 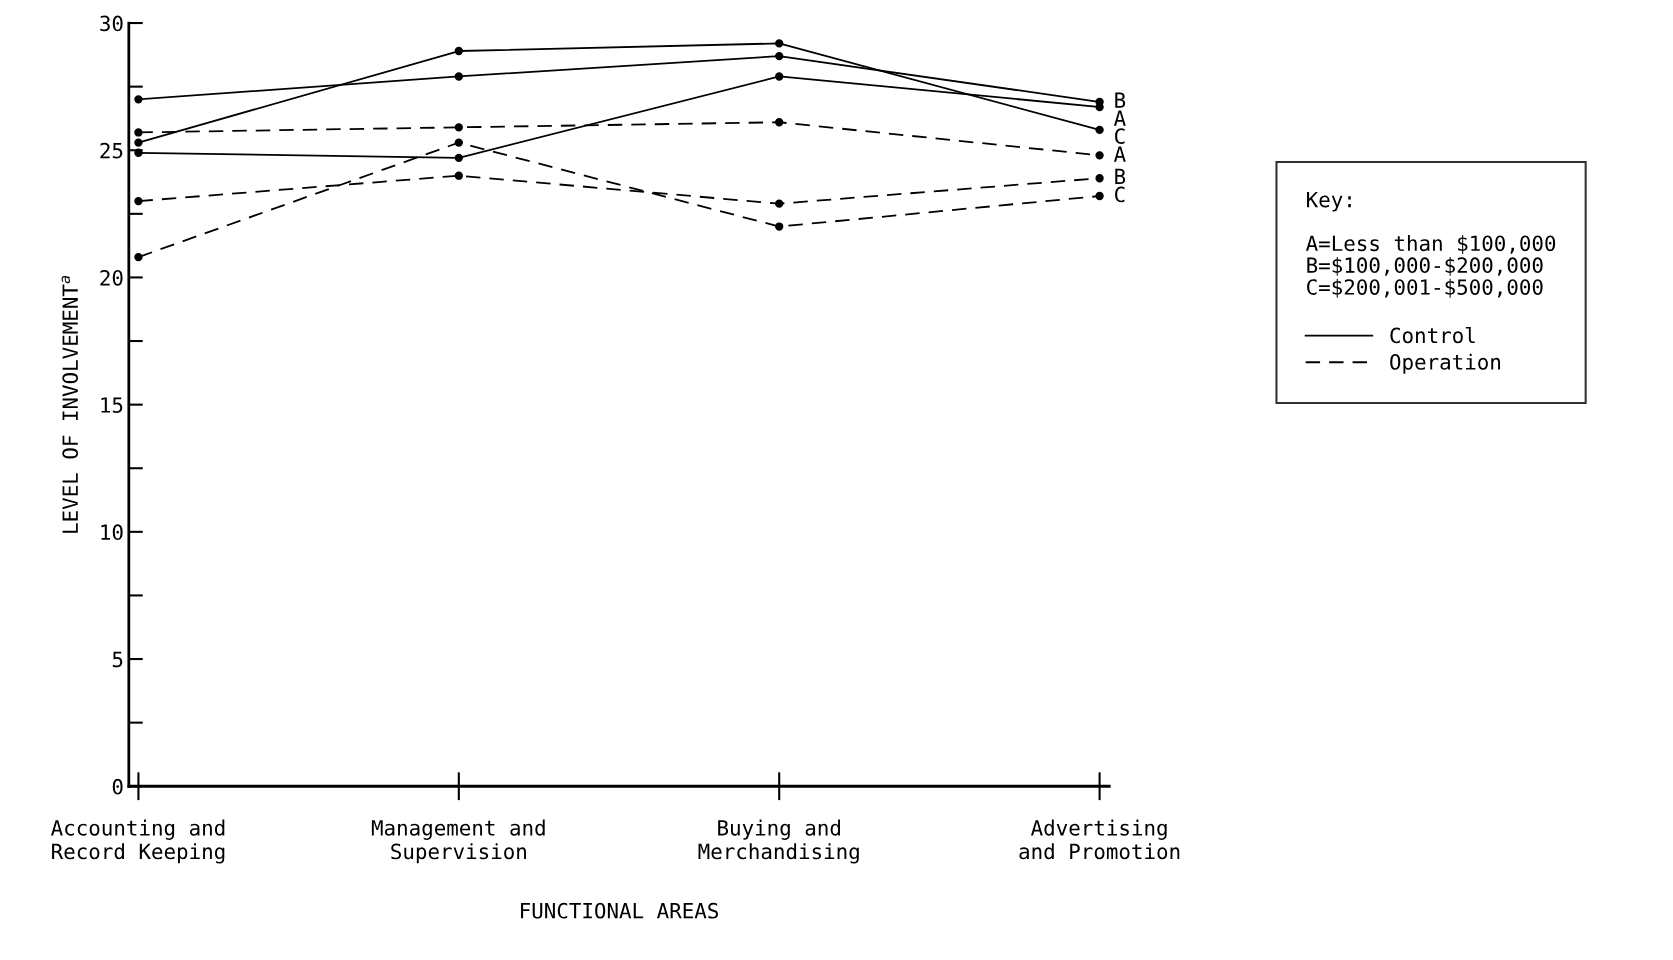 I want to click on y-tick-label: 15, so click(x=112, y=405).